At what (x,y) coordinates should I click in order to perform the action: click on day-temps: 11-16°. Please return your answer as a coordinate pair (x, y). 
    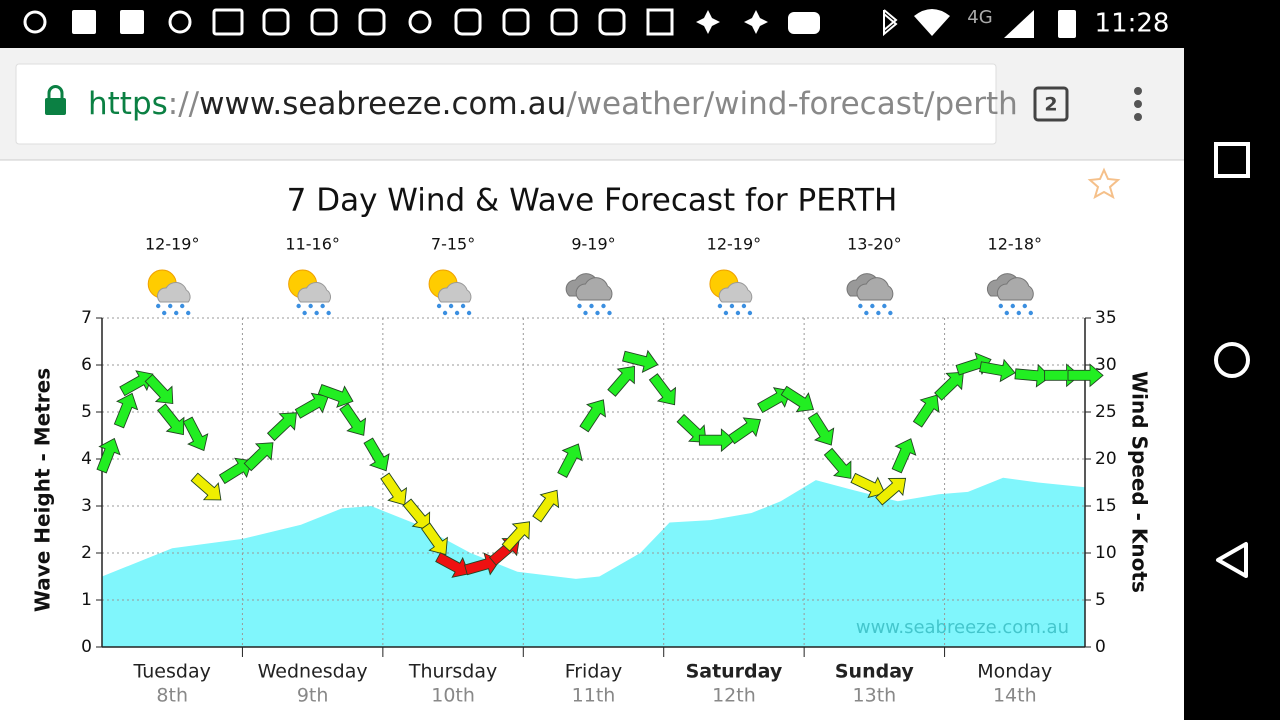
    Looking at the image, I should click on (312, 244).